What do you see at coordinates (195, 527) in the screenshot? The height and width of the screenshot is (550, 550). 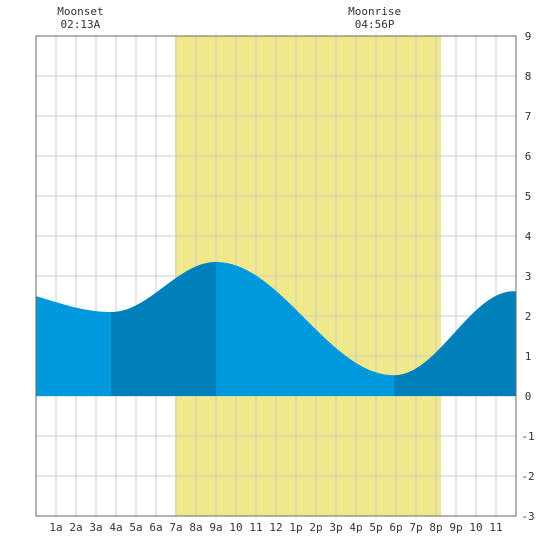 I see `x-tick-label: 8a` at bounding box center [195, 527].